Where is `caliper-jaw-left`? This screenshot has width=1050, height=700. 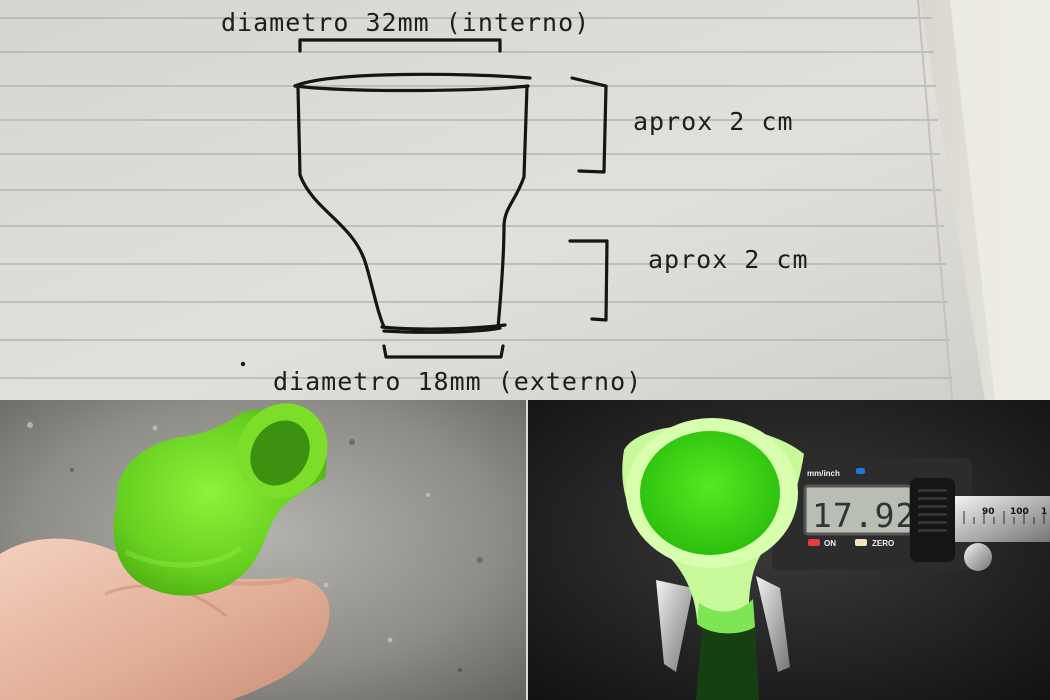 caliper-jaw-left is located at coordinates (674, 626).